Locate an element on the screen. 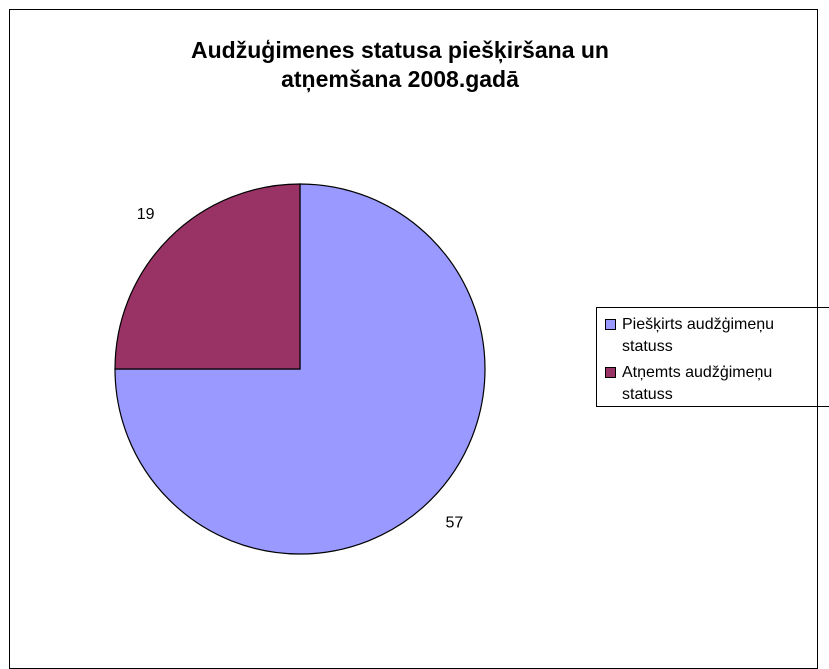 The image size is (829, 669). legend-item: Piešķirts audžģimeņu statuss is located at coordinates (717, 336).